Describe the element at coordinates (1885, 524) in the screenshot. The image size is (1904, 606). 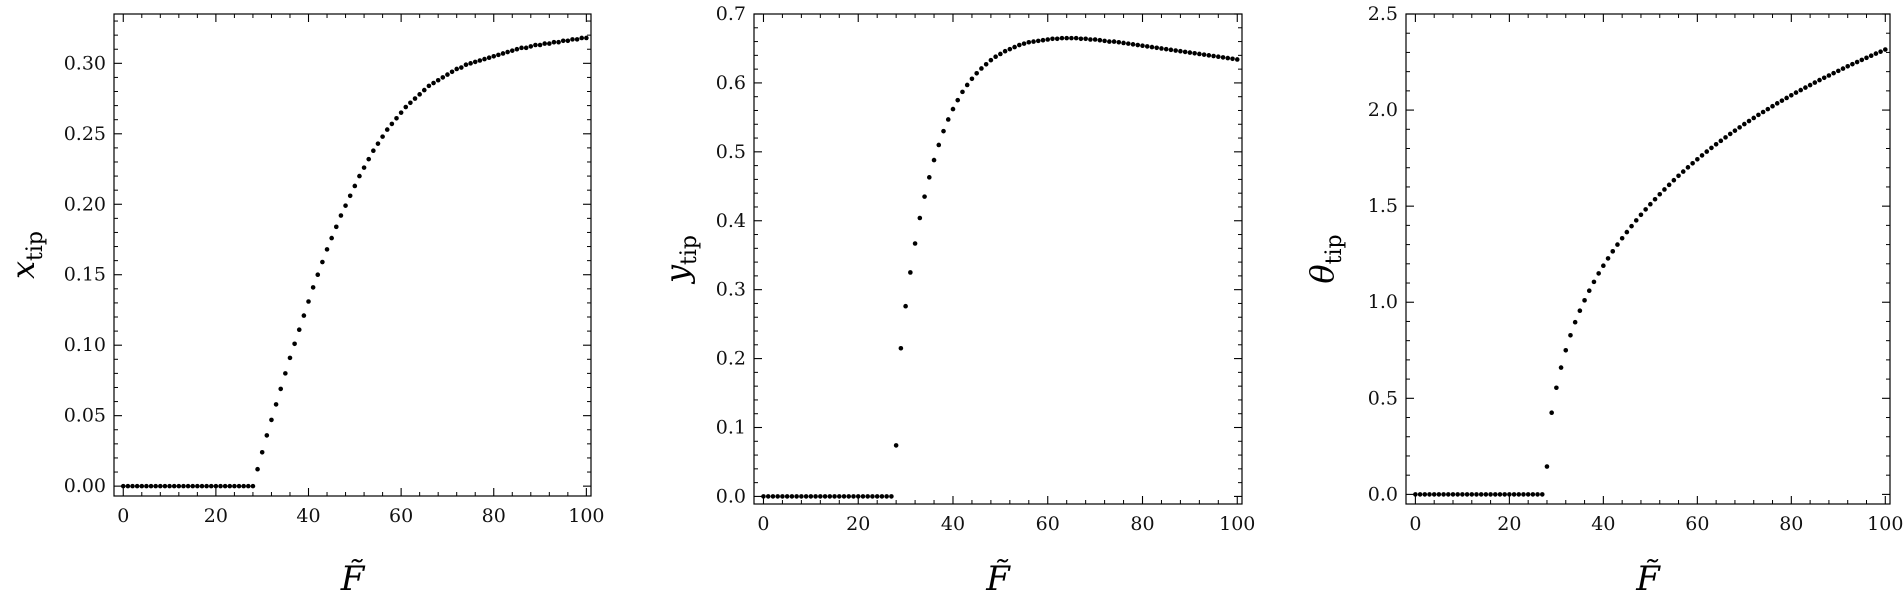
I see `x-tick-label: 100` at that location.